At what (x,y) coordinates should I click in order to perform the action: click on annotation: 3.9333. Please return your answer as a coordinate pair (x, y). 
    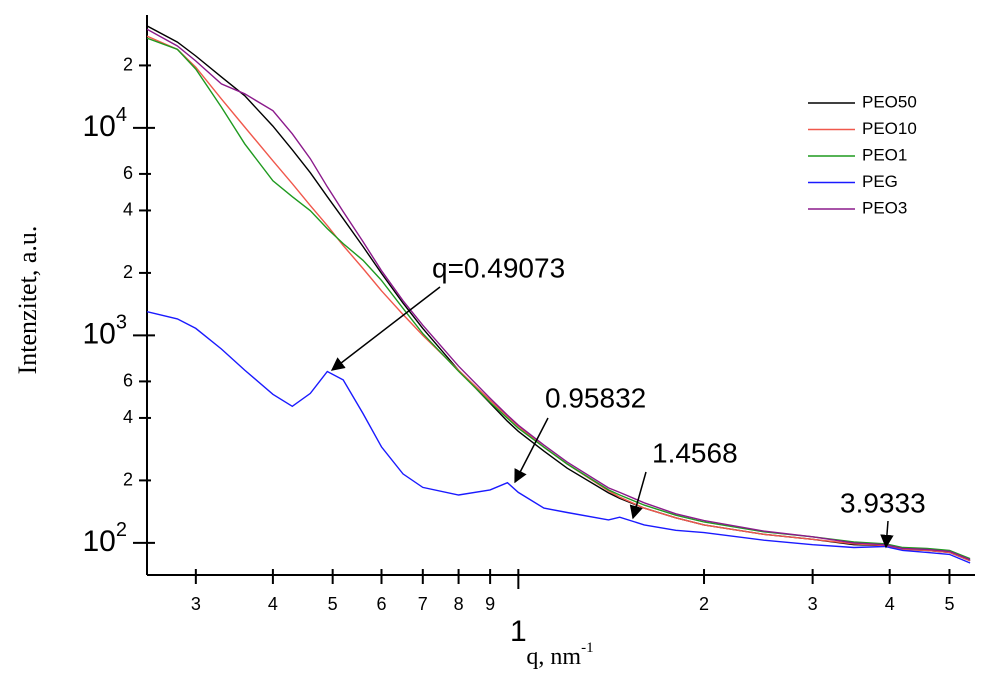
    Looking at the image, I should click on (883, 502).